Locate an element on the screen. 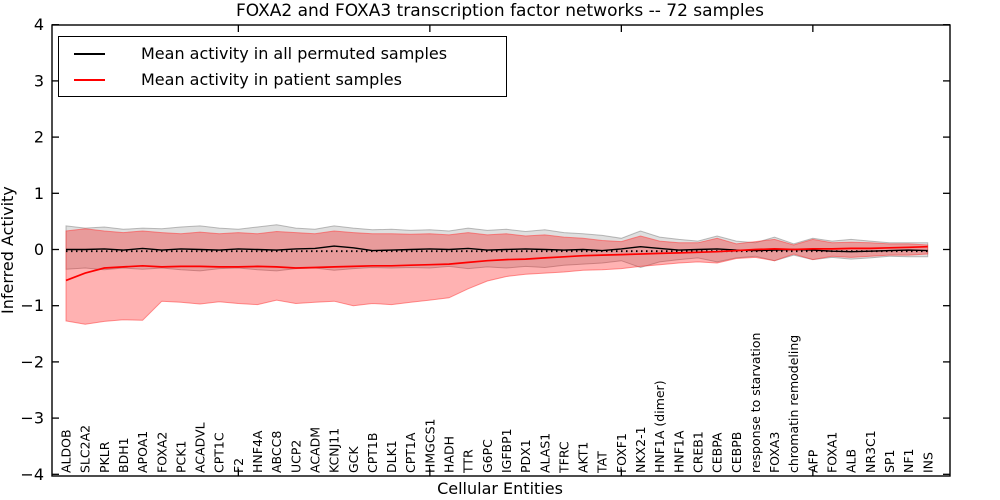 The height and width of the screenshot is (500, 1000). x-category-label: CEBPB is located at coordinates (736, 452).